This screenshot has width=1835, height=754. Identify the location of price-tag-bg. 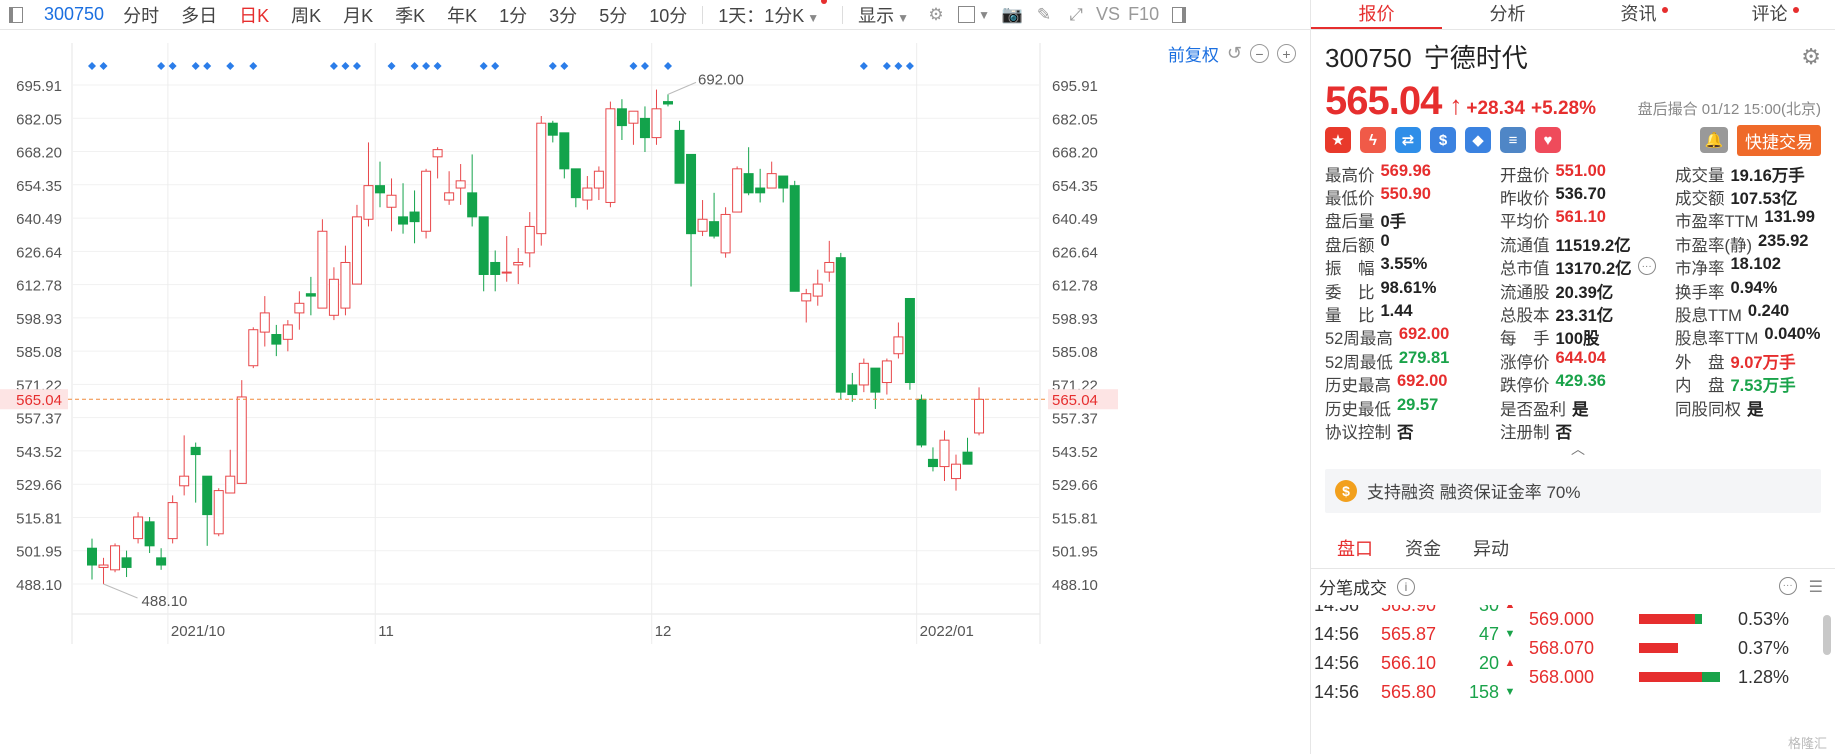
(1083, 399).